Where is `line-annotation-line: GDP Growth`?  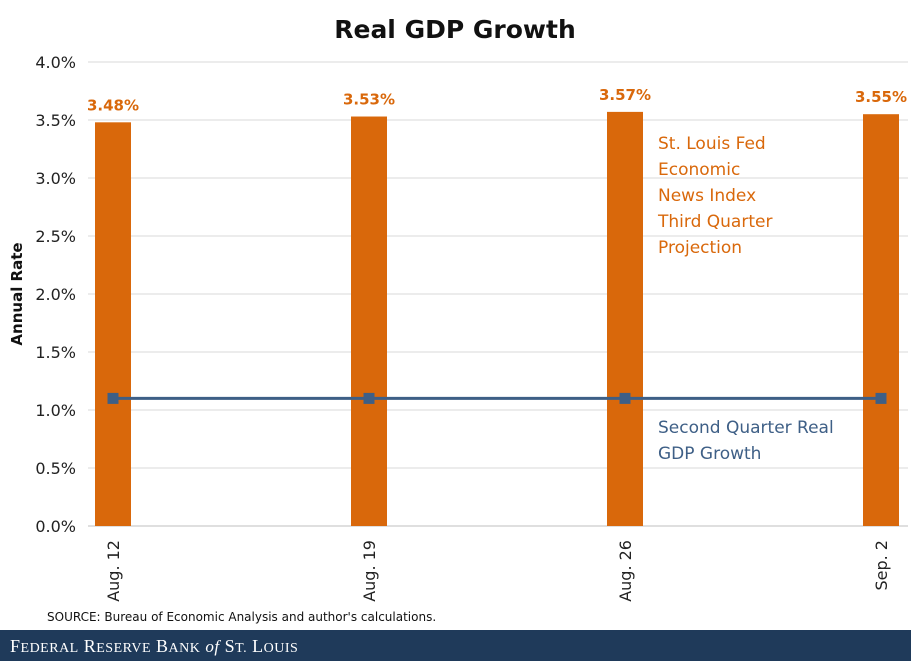
line-annotation-line: GDP Growth is located at coordinates (709, 454).